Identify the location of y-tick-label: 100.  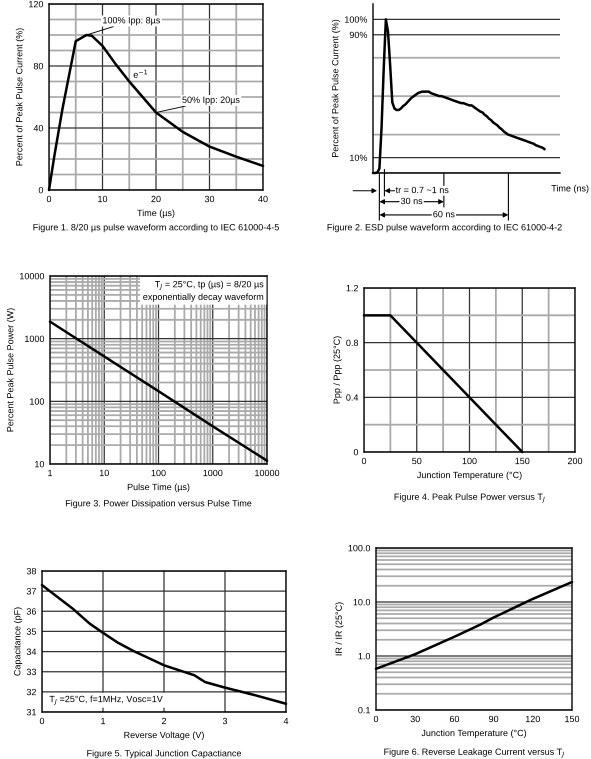
(37, 401).